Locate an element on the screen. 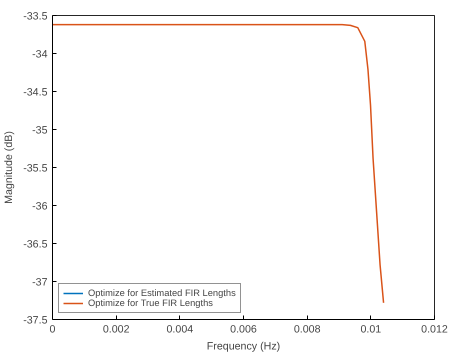 Image resolution: width=474 pixels, height=355 pixels. x-tick-label: 0.006 is located at coordinates (243, 330).